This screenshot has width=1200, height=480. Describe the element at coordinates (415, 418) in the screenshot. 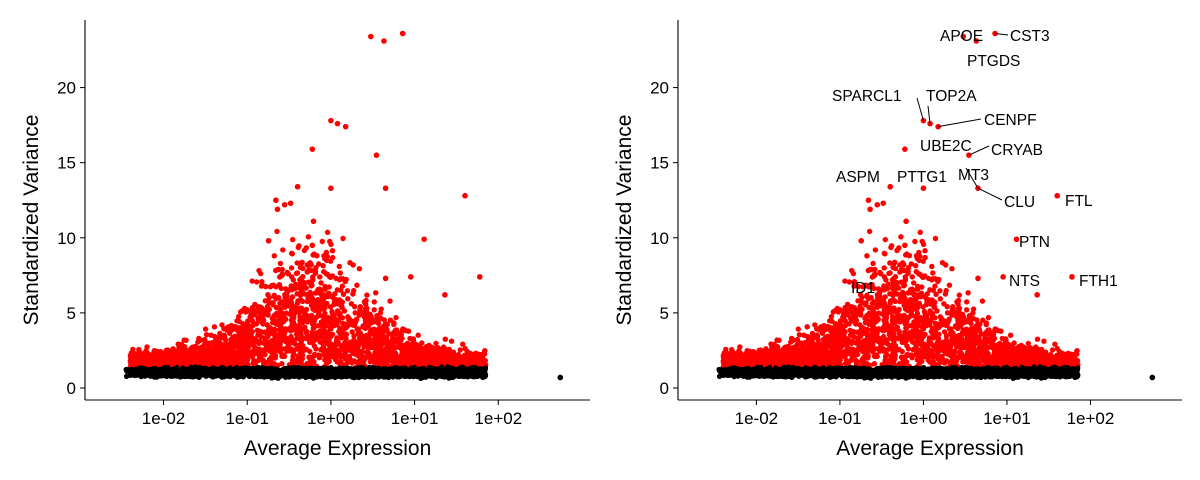

I see `x-tick-label: 1e+01` at that location.